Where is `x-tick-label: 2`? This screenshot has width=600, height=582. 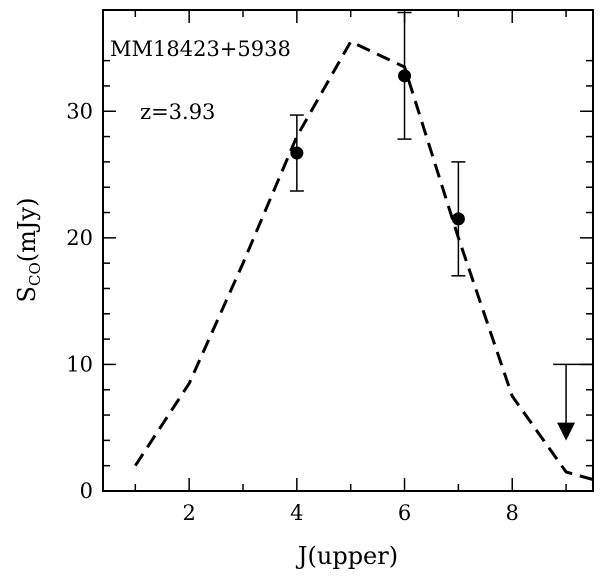 x-tick-label: 2 is located at coordinates (188, 513).